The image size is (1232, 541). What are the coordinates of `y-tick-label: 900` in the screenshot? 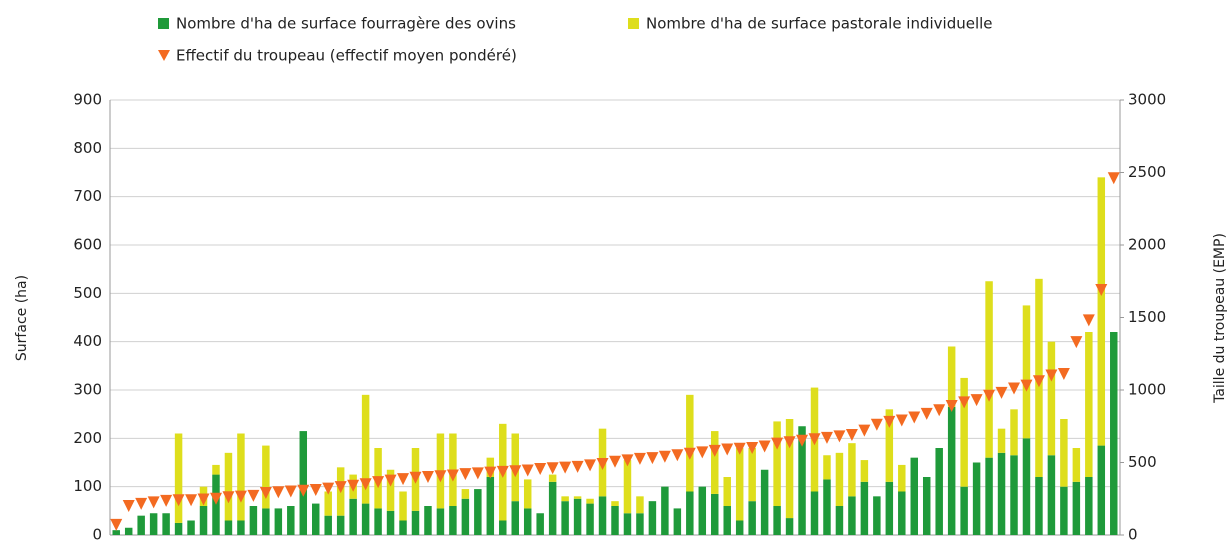 It's located at (87, 100).